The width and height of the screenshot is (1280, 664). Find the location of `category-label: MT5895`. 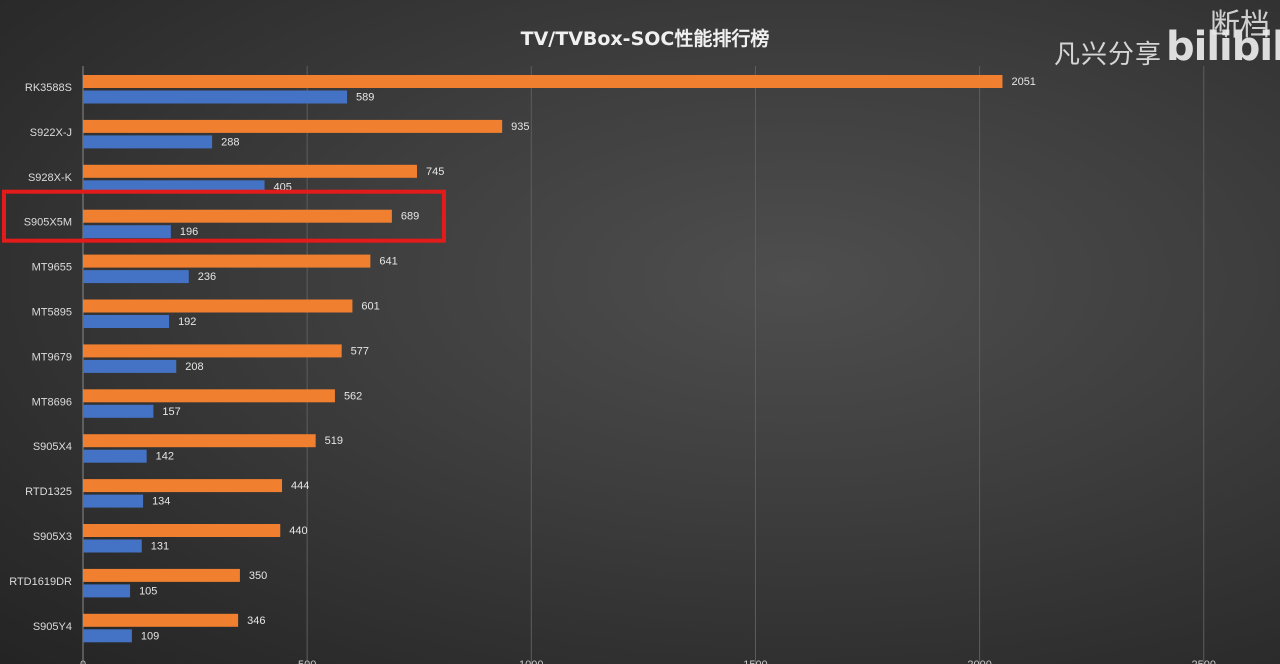

category-label: MT5895 is located at coordinates (52, 313).